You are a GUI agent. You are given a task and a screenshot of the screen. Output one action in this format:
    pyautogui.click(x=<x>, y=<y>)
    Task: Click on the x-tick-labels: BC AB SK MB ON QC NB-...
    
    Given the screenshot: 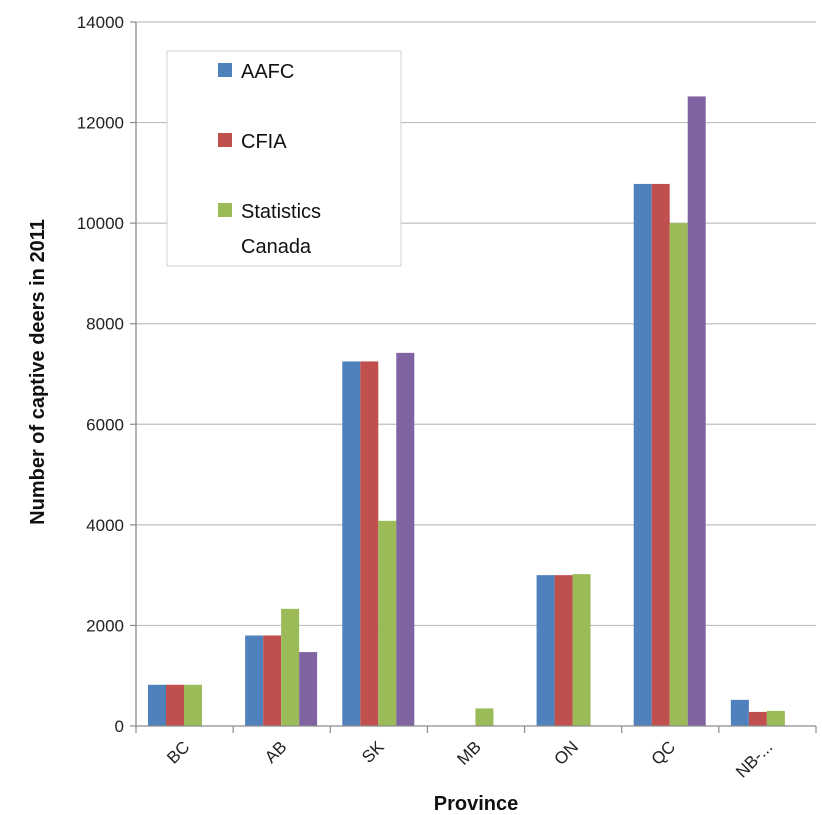 What is the action you would take?
    pyautogui.click(x=469, y=759)
    